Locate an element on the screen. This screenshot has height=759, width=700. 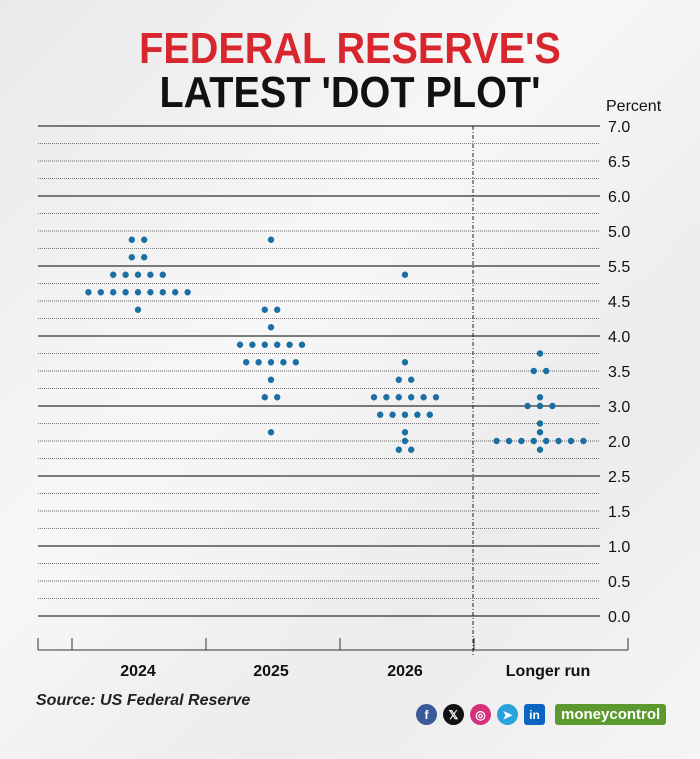
x-tick-label: 2026 is located at coordinates (405, 671).